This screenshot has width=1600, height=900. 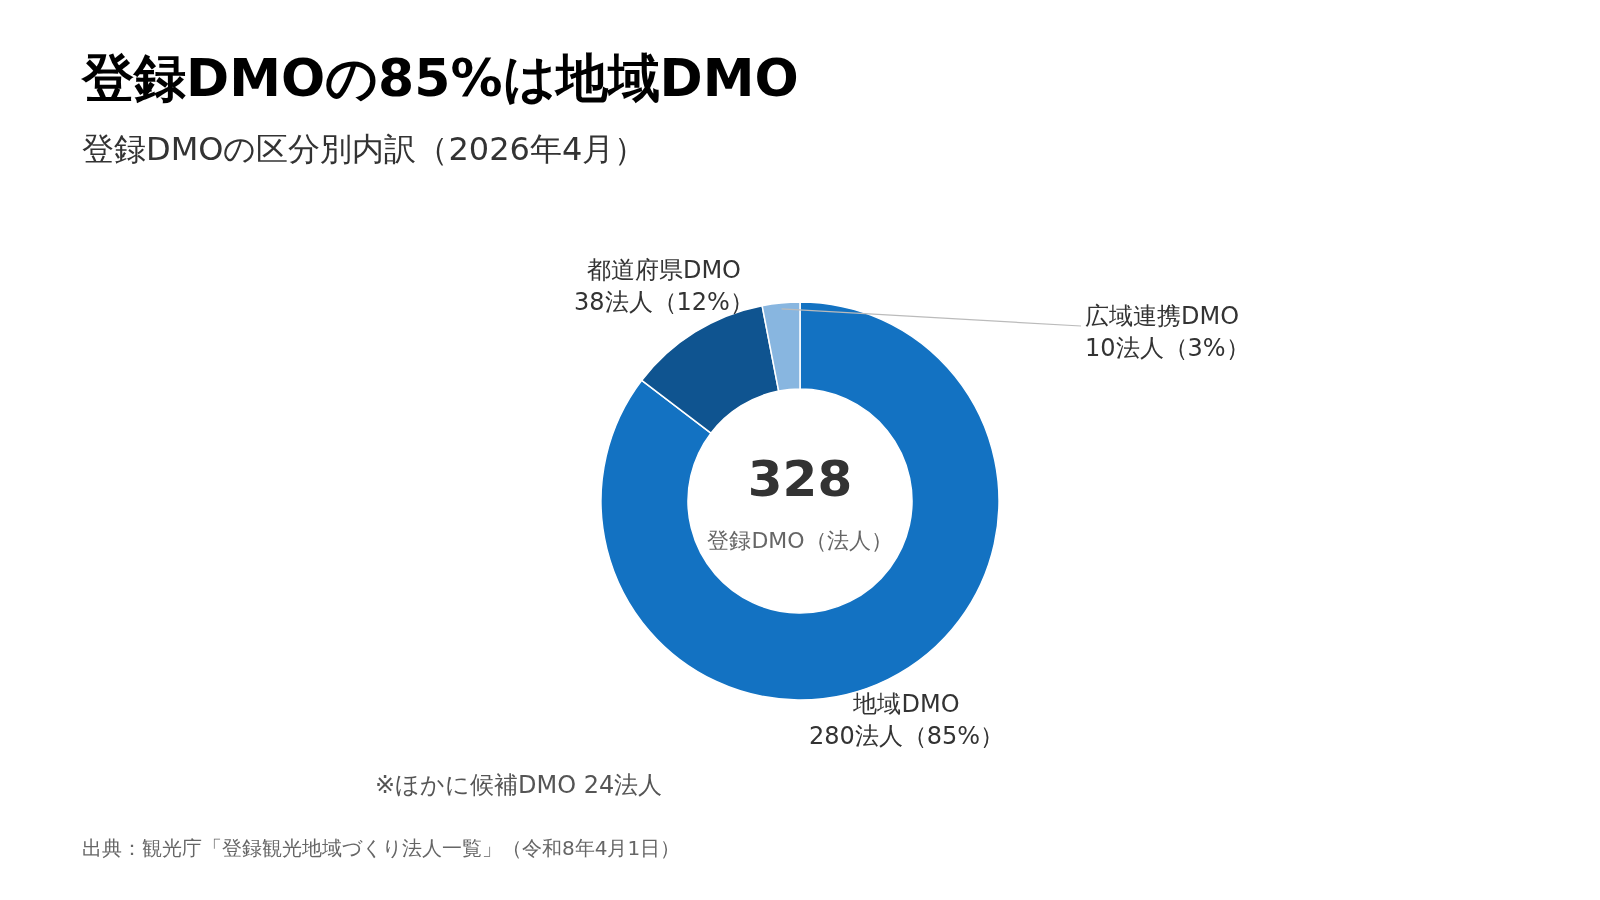 What do you see at coordinates (663, 269) in the screenshot?
I see `slice-label: 都道府県DMO` at bounding box center [663, 269].